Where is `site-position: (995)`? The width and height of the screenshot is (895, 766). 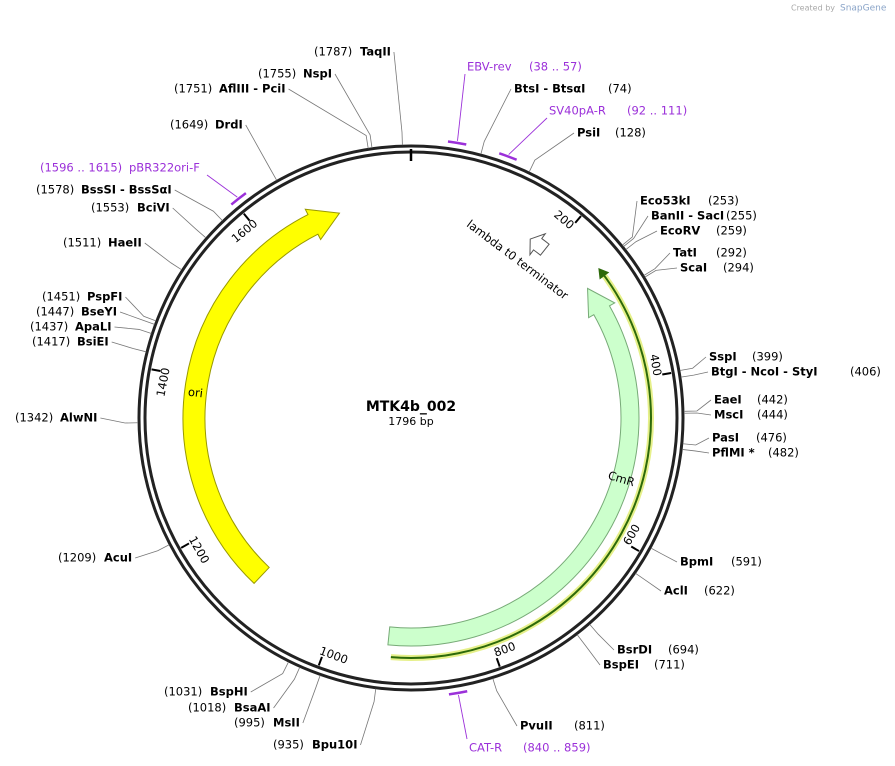
site-position: (995) is located at coordinates (249, 723).